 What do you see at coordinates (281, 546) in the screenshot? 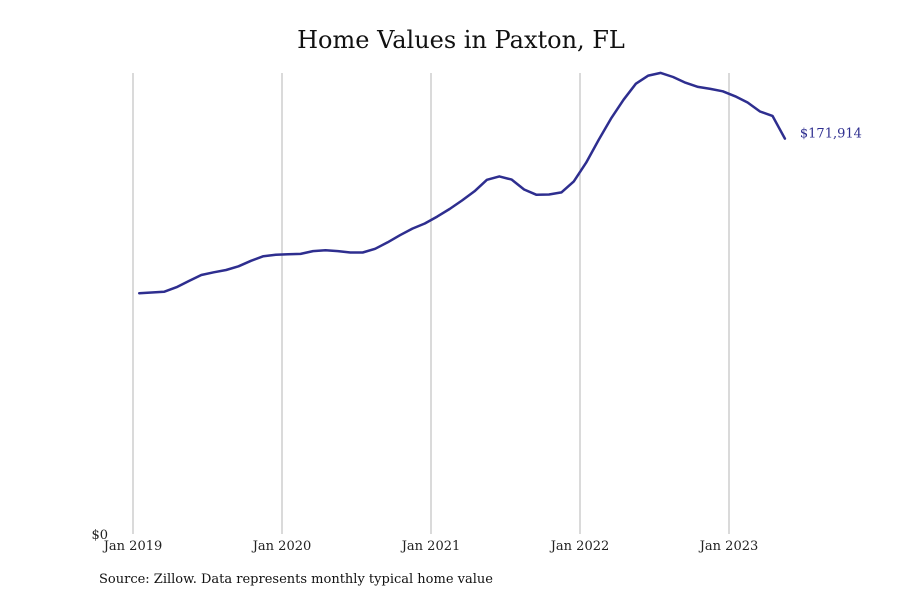
I see `x-tick-label: Jan 2020` at bounding box center [281, 546].